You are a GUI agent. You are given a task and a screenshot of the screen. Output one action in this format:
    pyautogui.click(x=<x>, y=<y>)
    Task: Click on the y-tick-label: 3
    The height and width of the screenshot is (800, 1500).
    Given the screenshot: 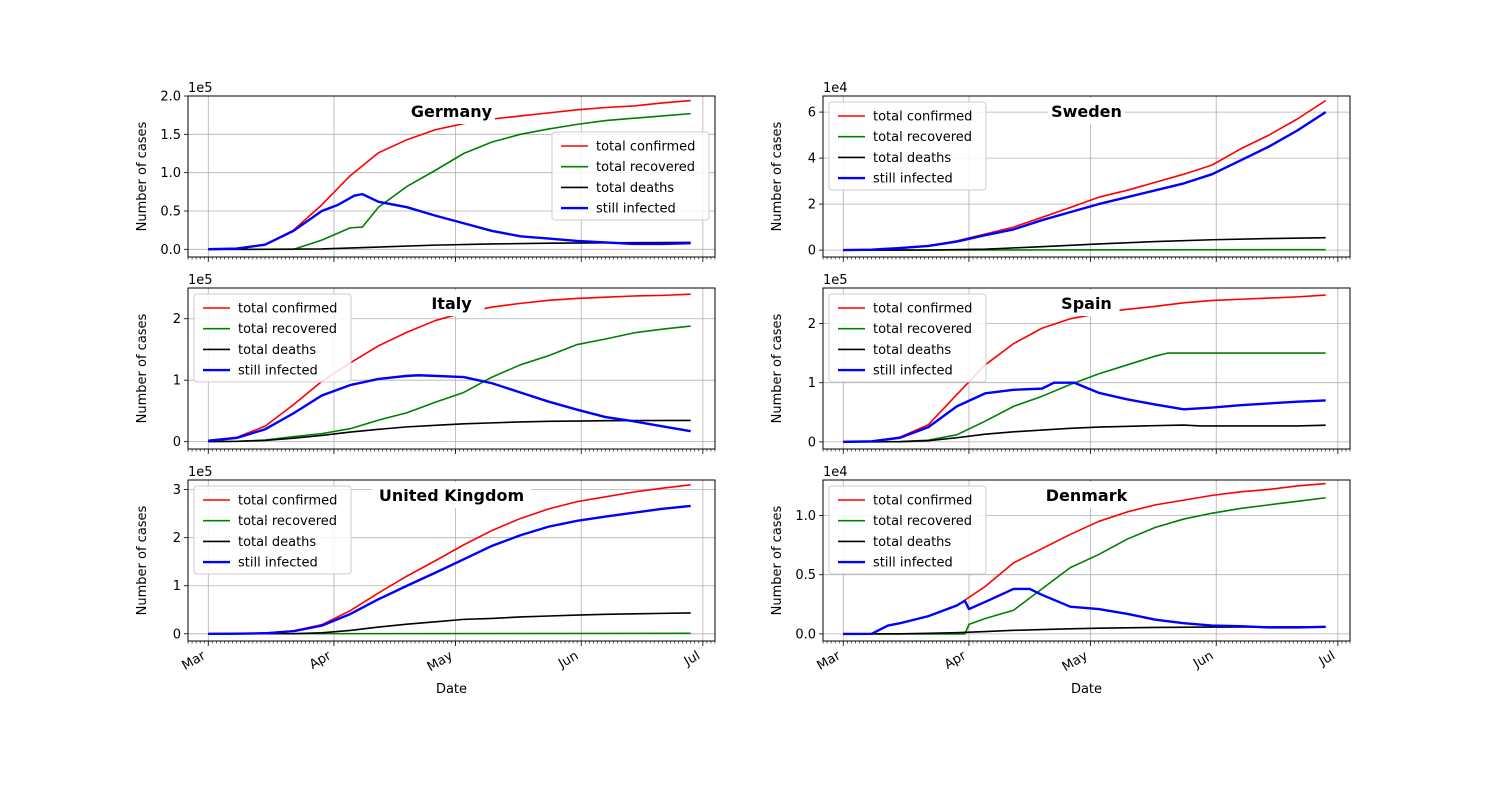 What is the action you would take?
    pyautogui.click(x=177, y=490)
    